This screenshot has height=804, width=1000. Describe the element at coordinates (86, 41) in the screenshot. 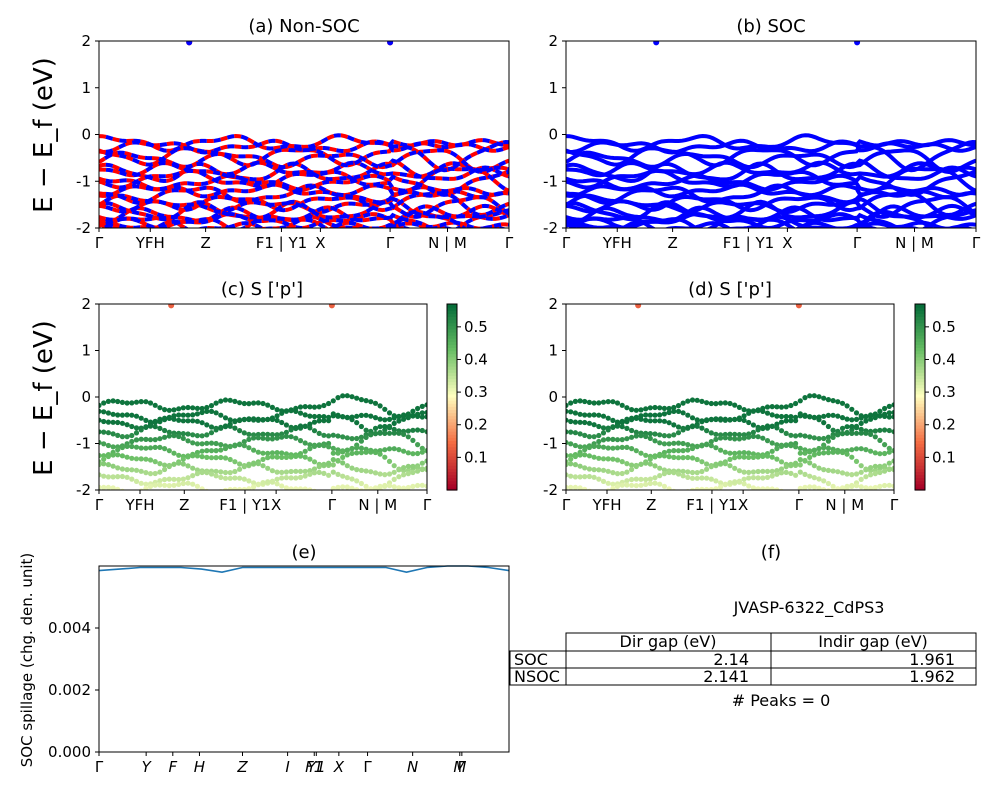

I see `panel-a-ytick-label: 2` at that location.